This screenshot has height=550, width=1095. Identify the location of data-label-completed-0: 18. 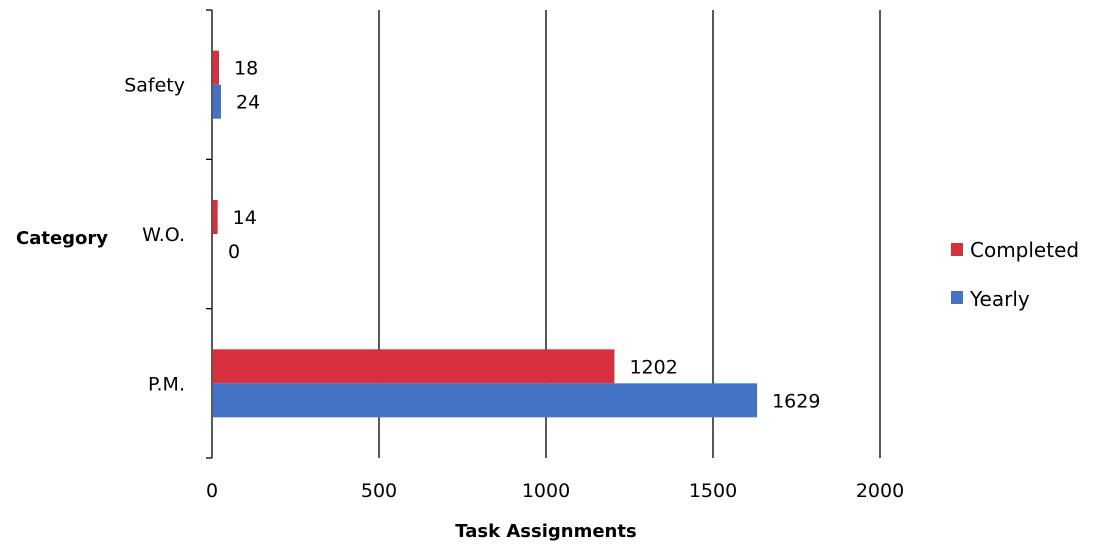
(246, 69).